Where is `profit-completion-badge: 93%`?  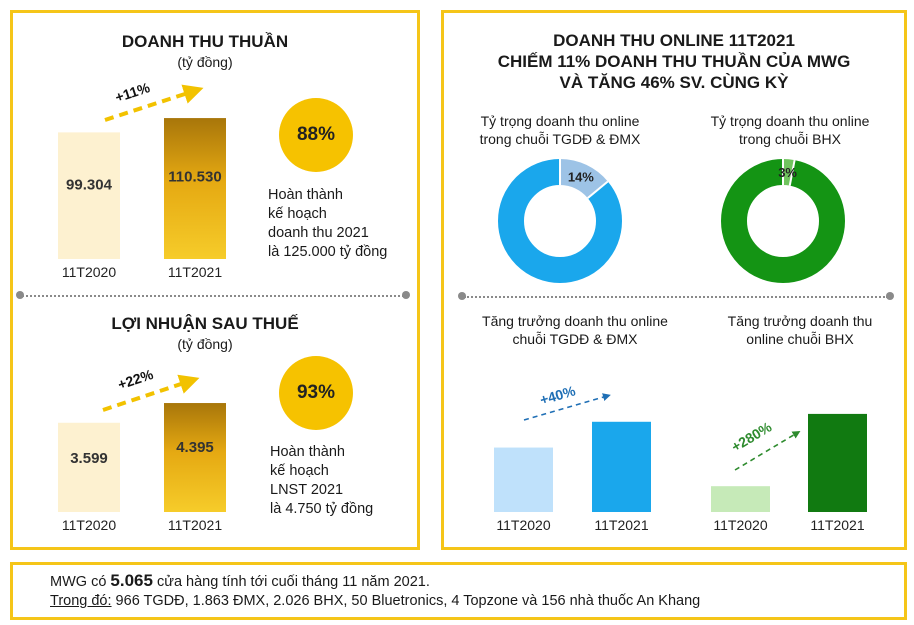
profit-completion-badge: 93% is located at coordinates (316, 393).